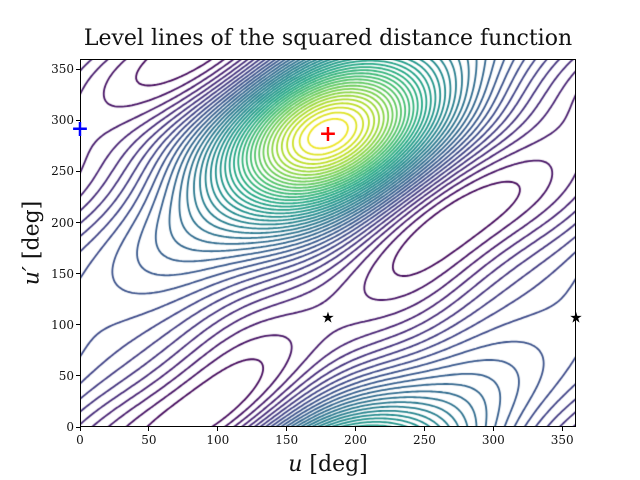  I want to click on y-axis-label: u′ [deg], so click(32, 243).